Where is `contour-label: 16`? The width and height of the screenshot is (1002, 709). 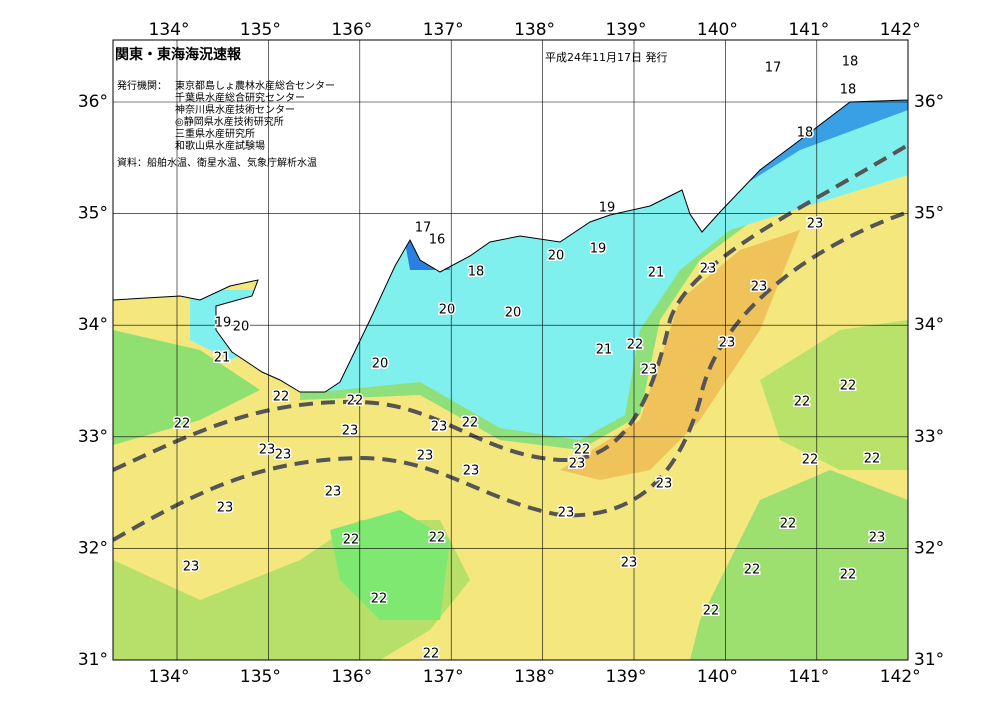 contour-label: 16 is located at coordinates (437, 240).